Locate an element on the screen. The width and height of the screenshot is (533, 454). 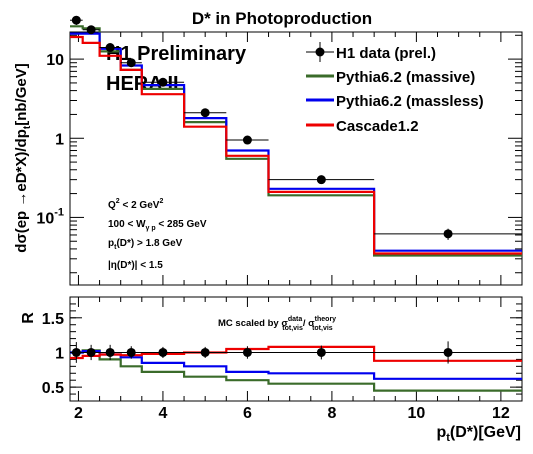
x-axis-label: pt(D*)[GeV] is located at coordinates (478, 434).